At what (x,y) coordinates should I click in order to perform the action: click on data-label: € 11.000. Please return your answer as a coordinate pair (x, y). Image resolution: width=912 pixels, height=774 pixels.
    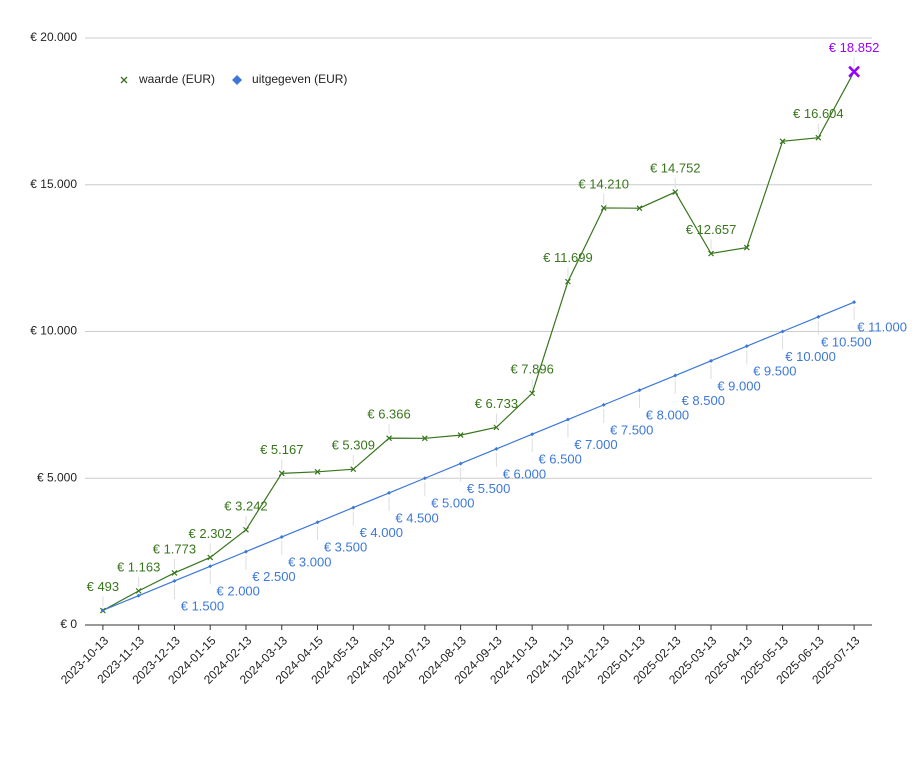
    Looking at the image, I should click on (882, 327).